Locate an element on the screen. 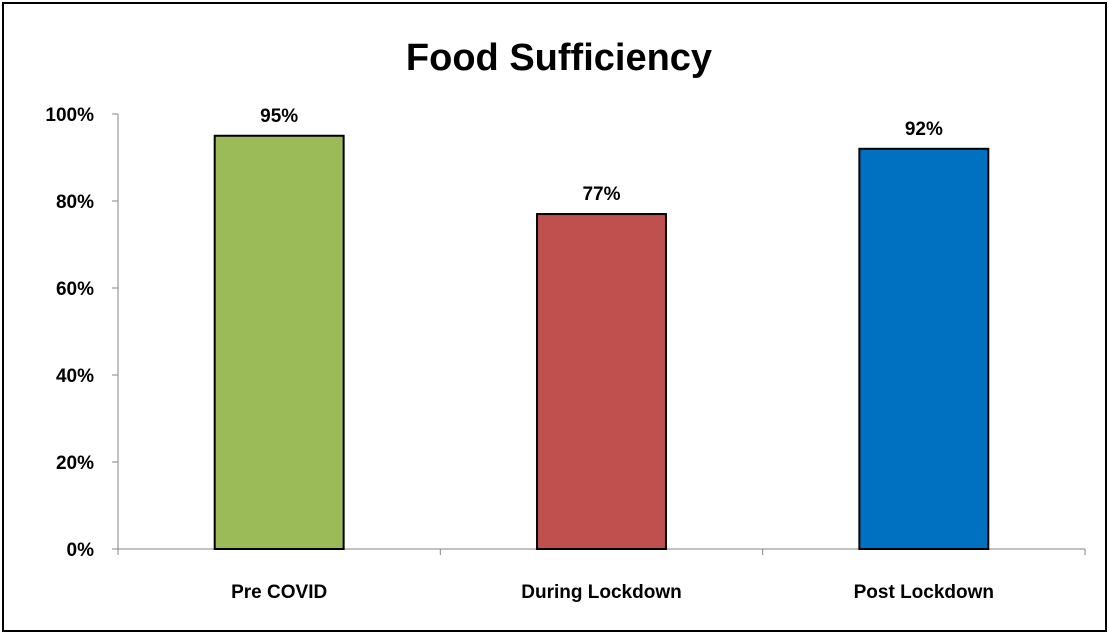 The image size is (1109, 634). y-tick-label: 60% is located at coordinates (75, 289).